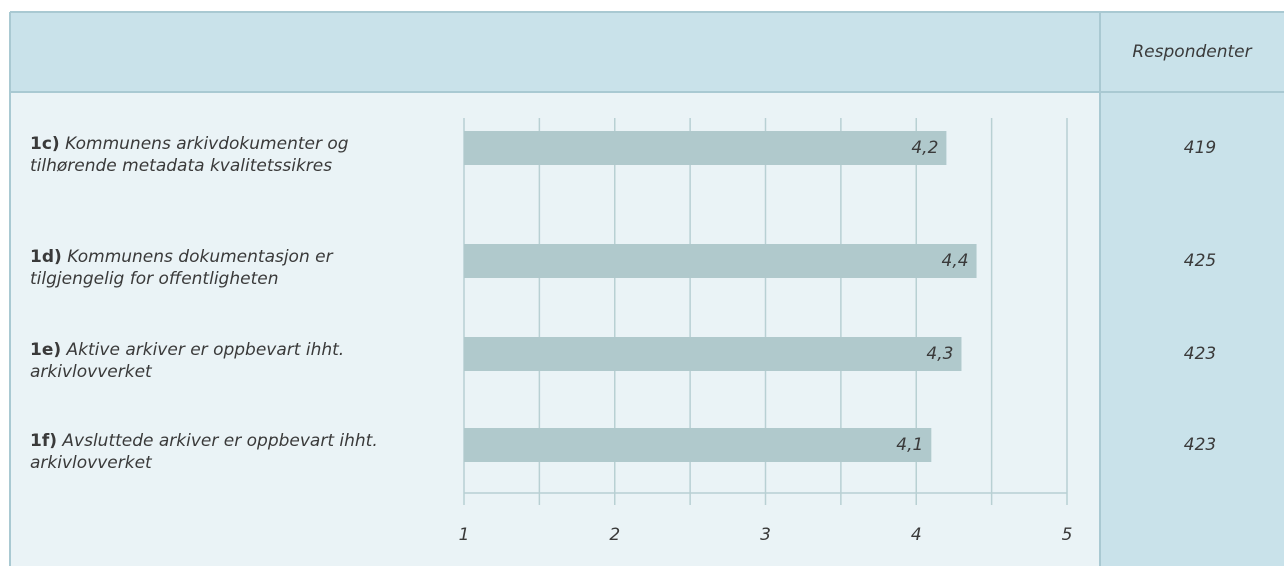  What do you see at coordinates (464, 535) in the screenshot?
I see `x-tick-label: 1` at bounding box center [464, 535].